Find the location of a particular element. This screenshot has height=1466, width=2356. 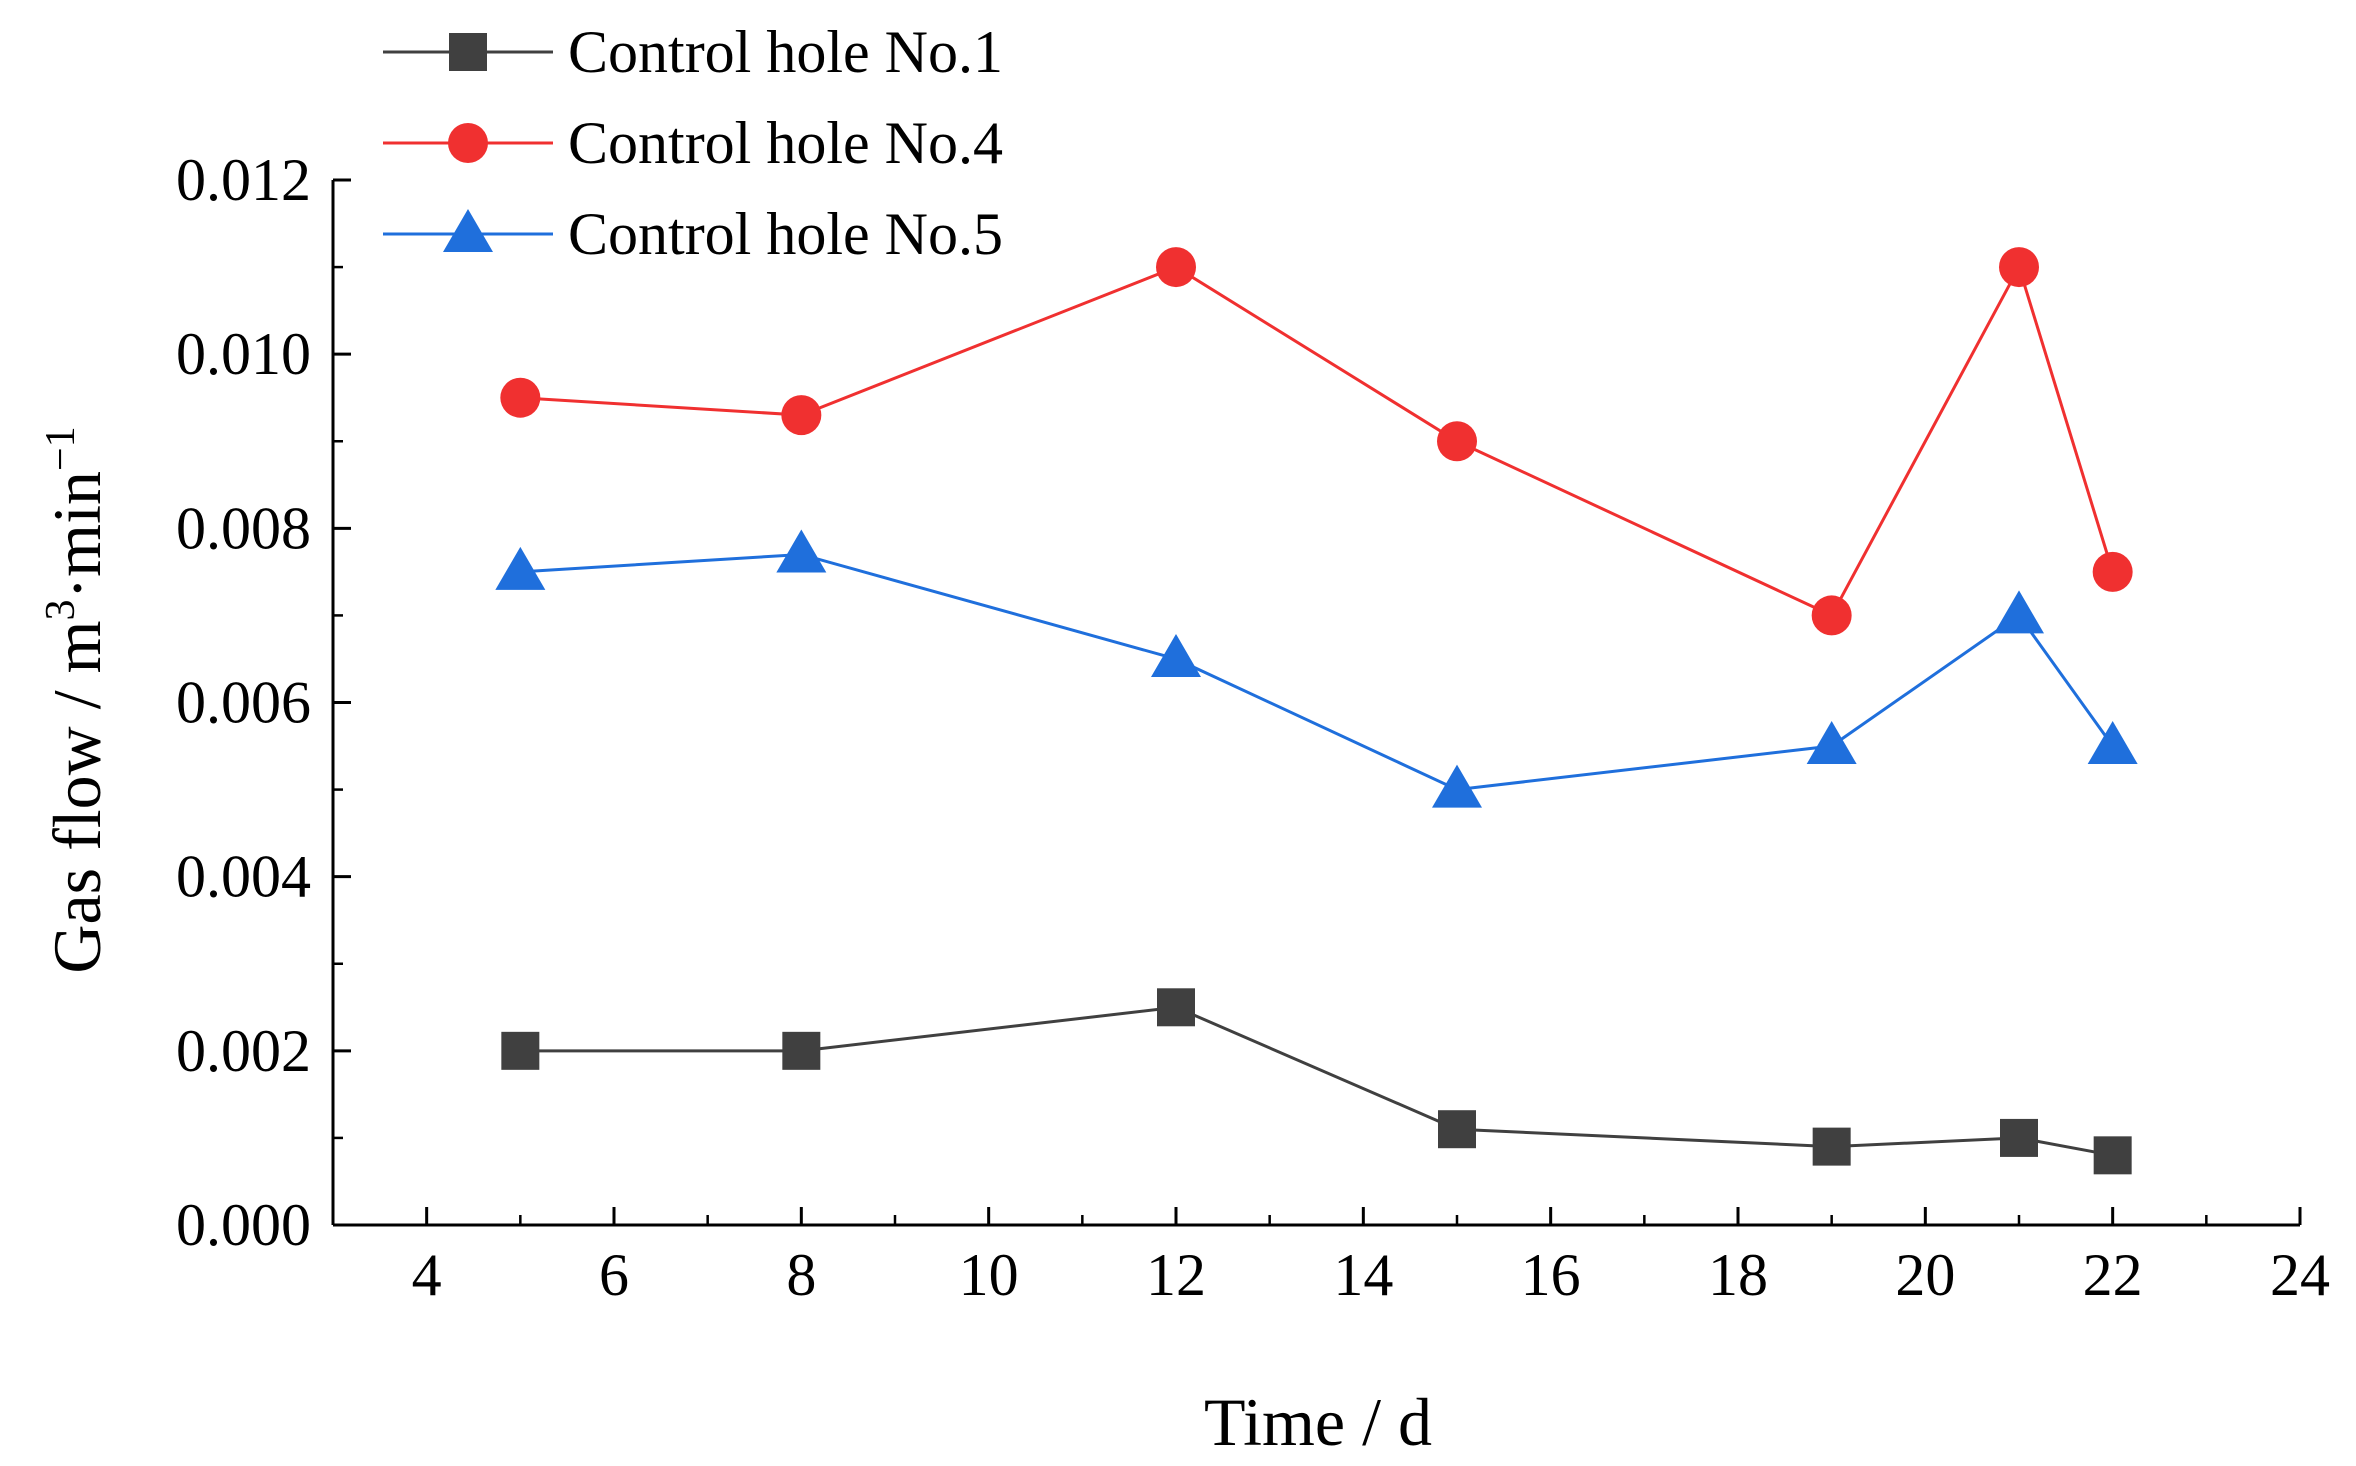

y-tick-label: 0.000 is located at coordinates (243, 1225).